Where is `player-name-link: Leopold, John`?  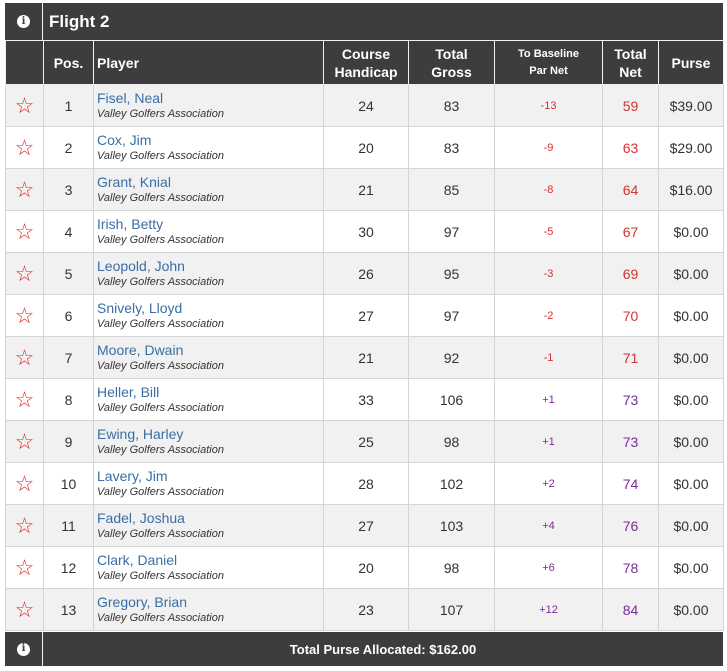 player-name-link: Leopold, John is located at coordinates (141, 266).